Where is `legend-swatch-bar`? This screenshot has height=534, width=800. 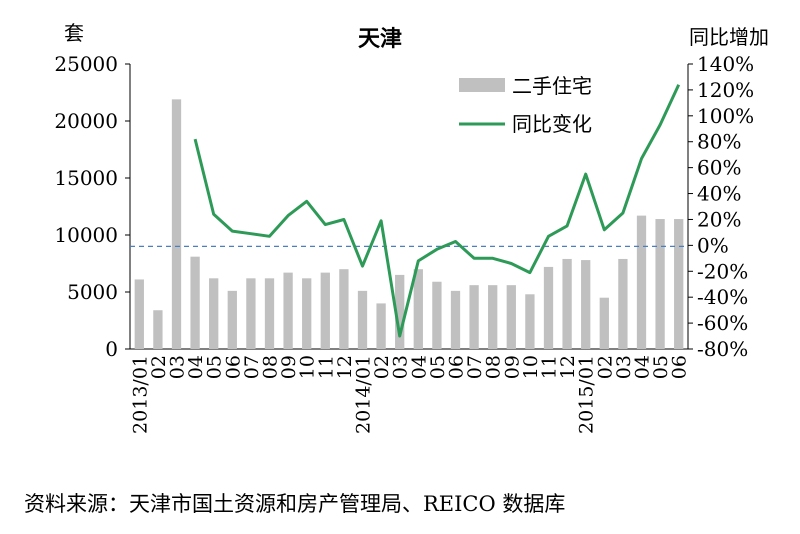 legend-swatch-bar is located at coordinates (482, 85).